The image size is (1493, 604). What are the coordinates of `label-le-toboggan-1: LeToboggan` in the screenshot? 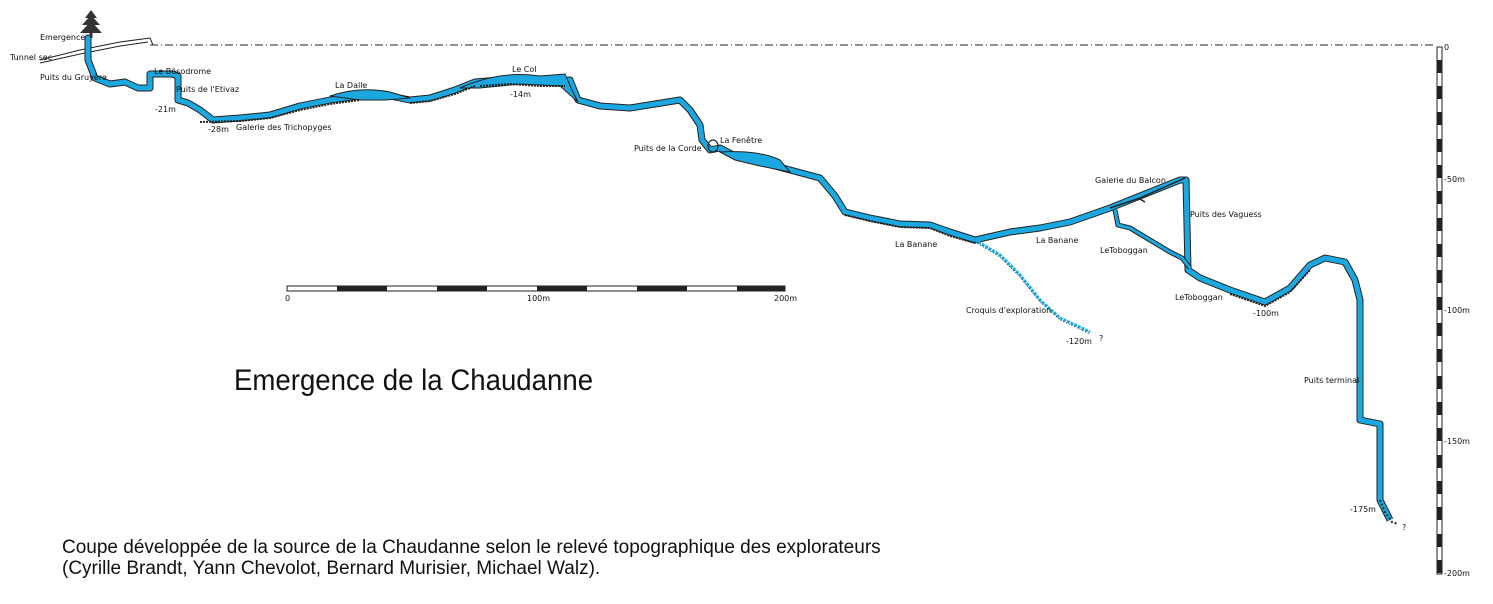 It's located at (1124, 250).